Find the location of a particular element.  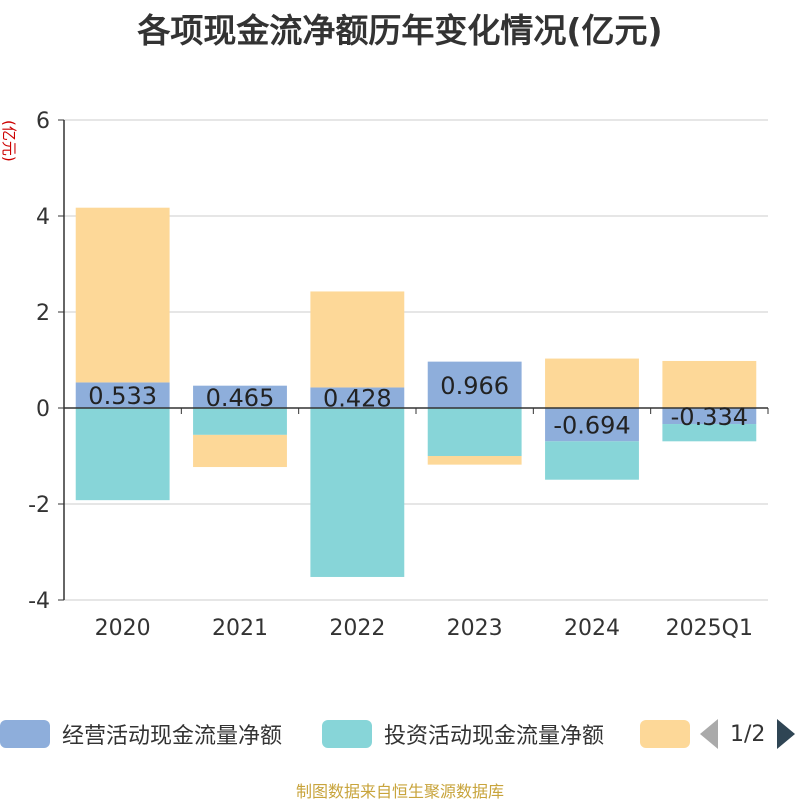

x-tick-label: 2024 is located at coordinates (592, 628).